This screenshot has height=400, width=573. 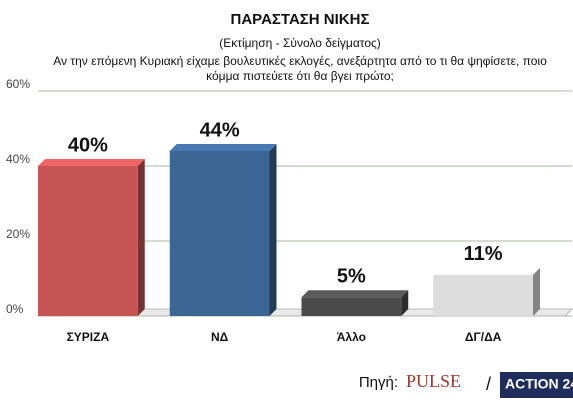 What do you see at coordinates (433, 381) in the screenshot?
I see `pulse-logo: PULSE` at bounding box center [433, 381].